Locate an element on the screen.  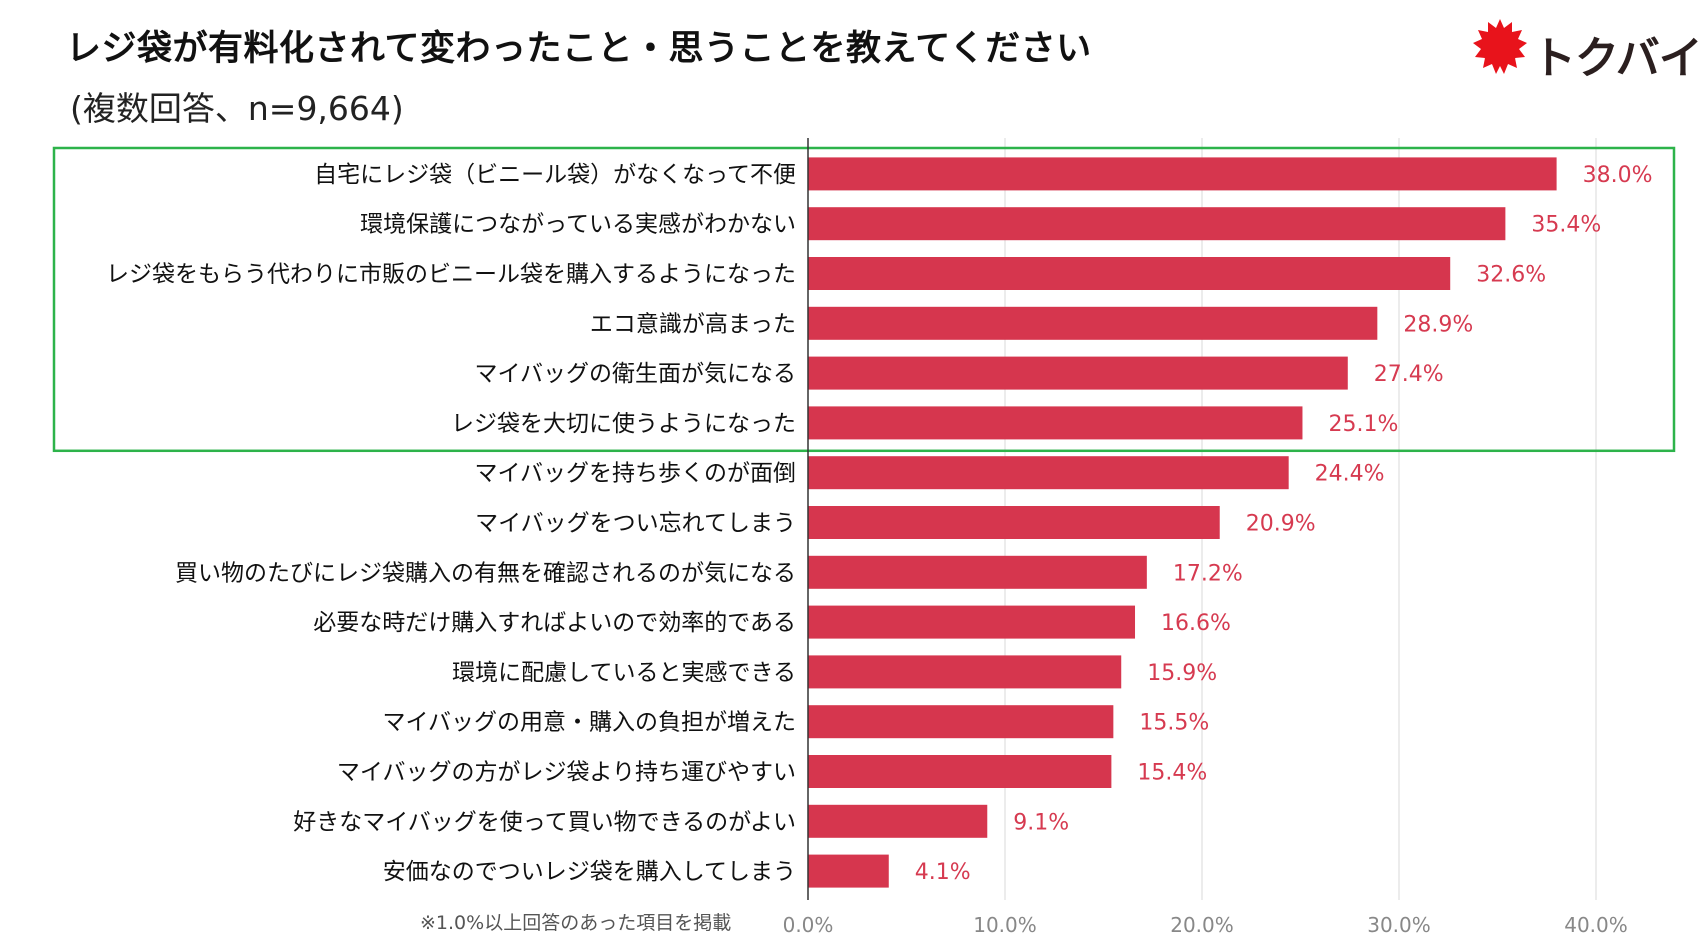
category-label: 自宅にレジ袋（ビニール袋）がなくなって不便 is located at coordinates (555, 175).